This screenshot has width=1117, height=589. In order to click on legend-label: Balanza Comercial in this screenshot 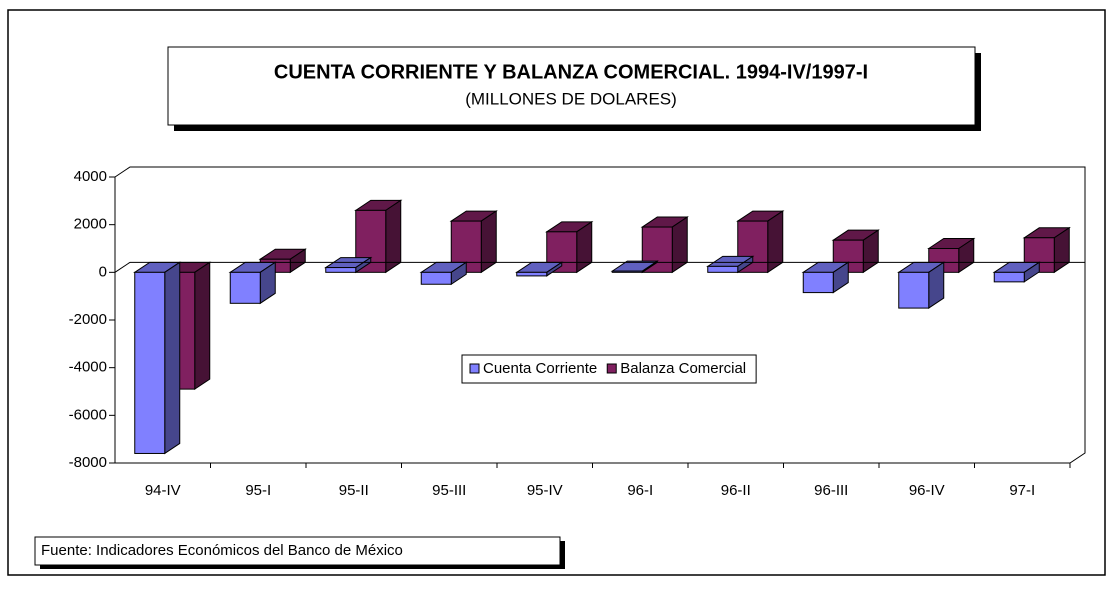, I will do `click(683, 368)`.